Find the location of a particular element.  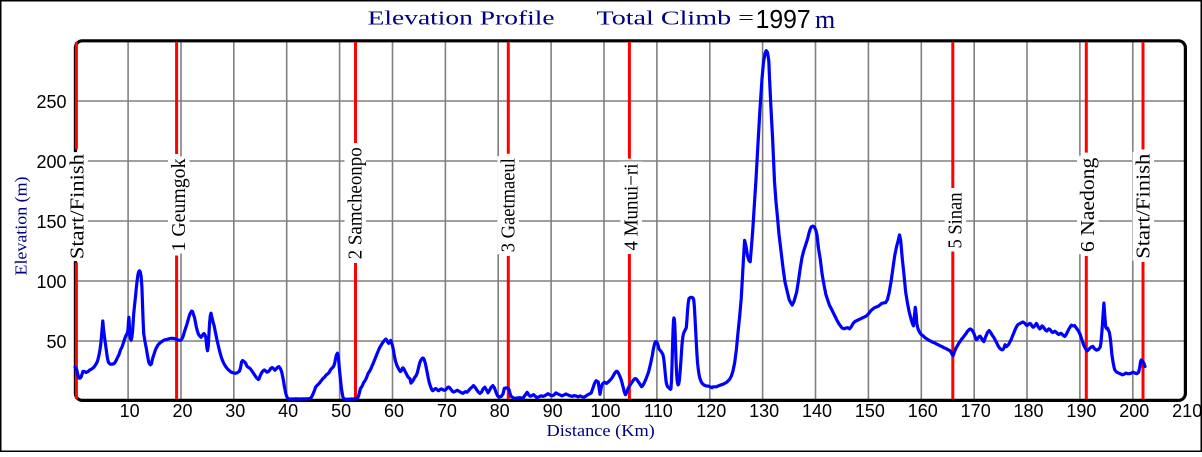

svg-text: 170 is located at coordinates (976, 411).